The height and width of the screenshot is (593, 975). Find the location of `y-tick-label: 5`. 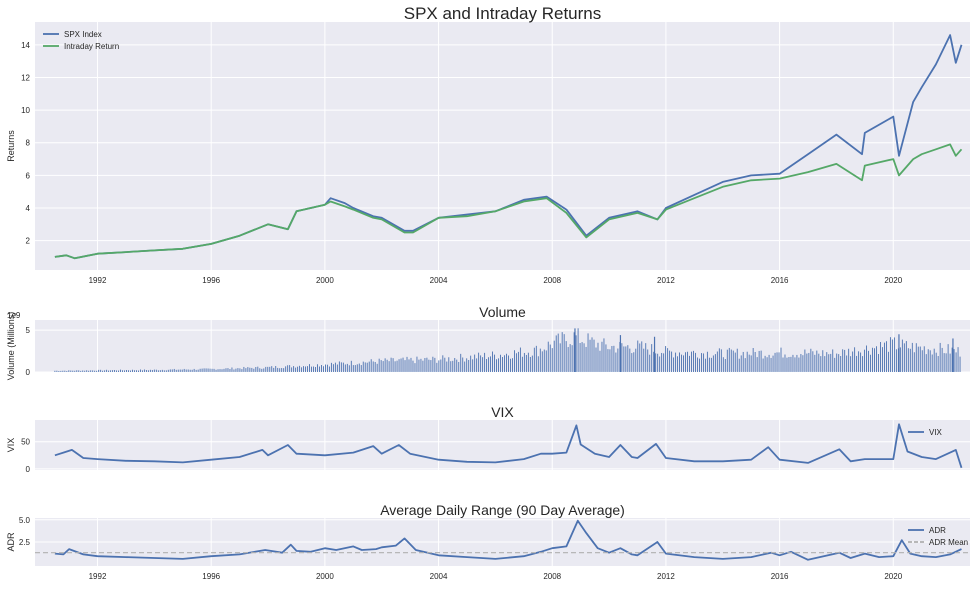

y-tick-label: 5 is located at coordinates (28, 330).